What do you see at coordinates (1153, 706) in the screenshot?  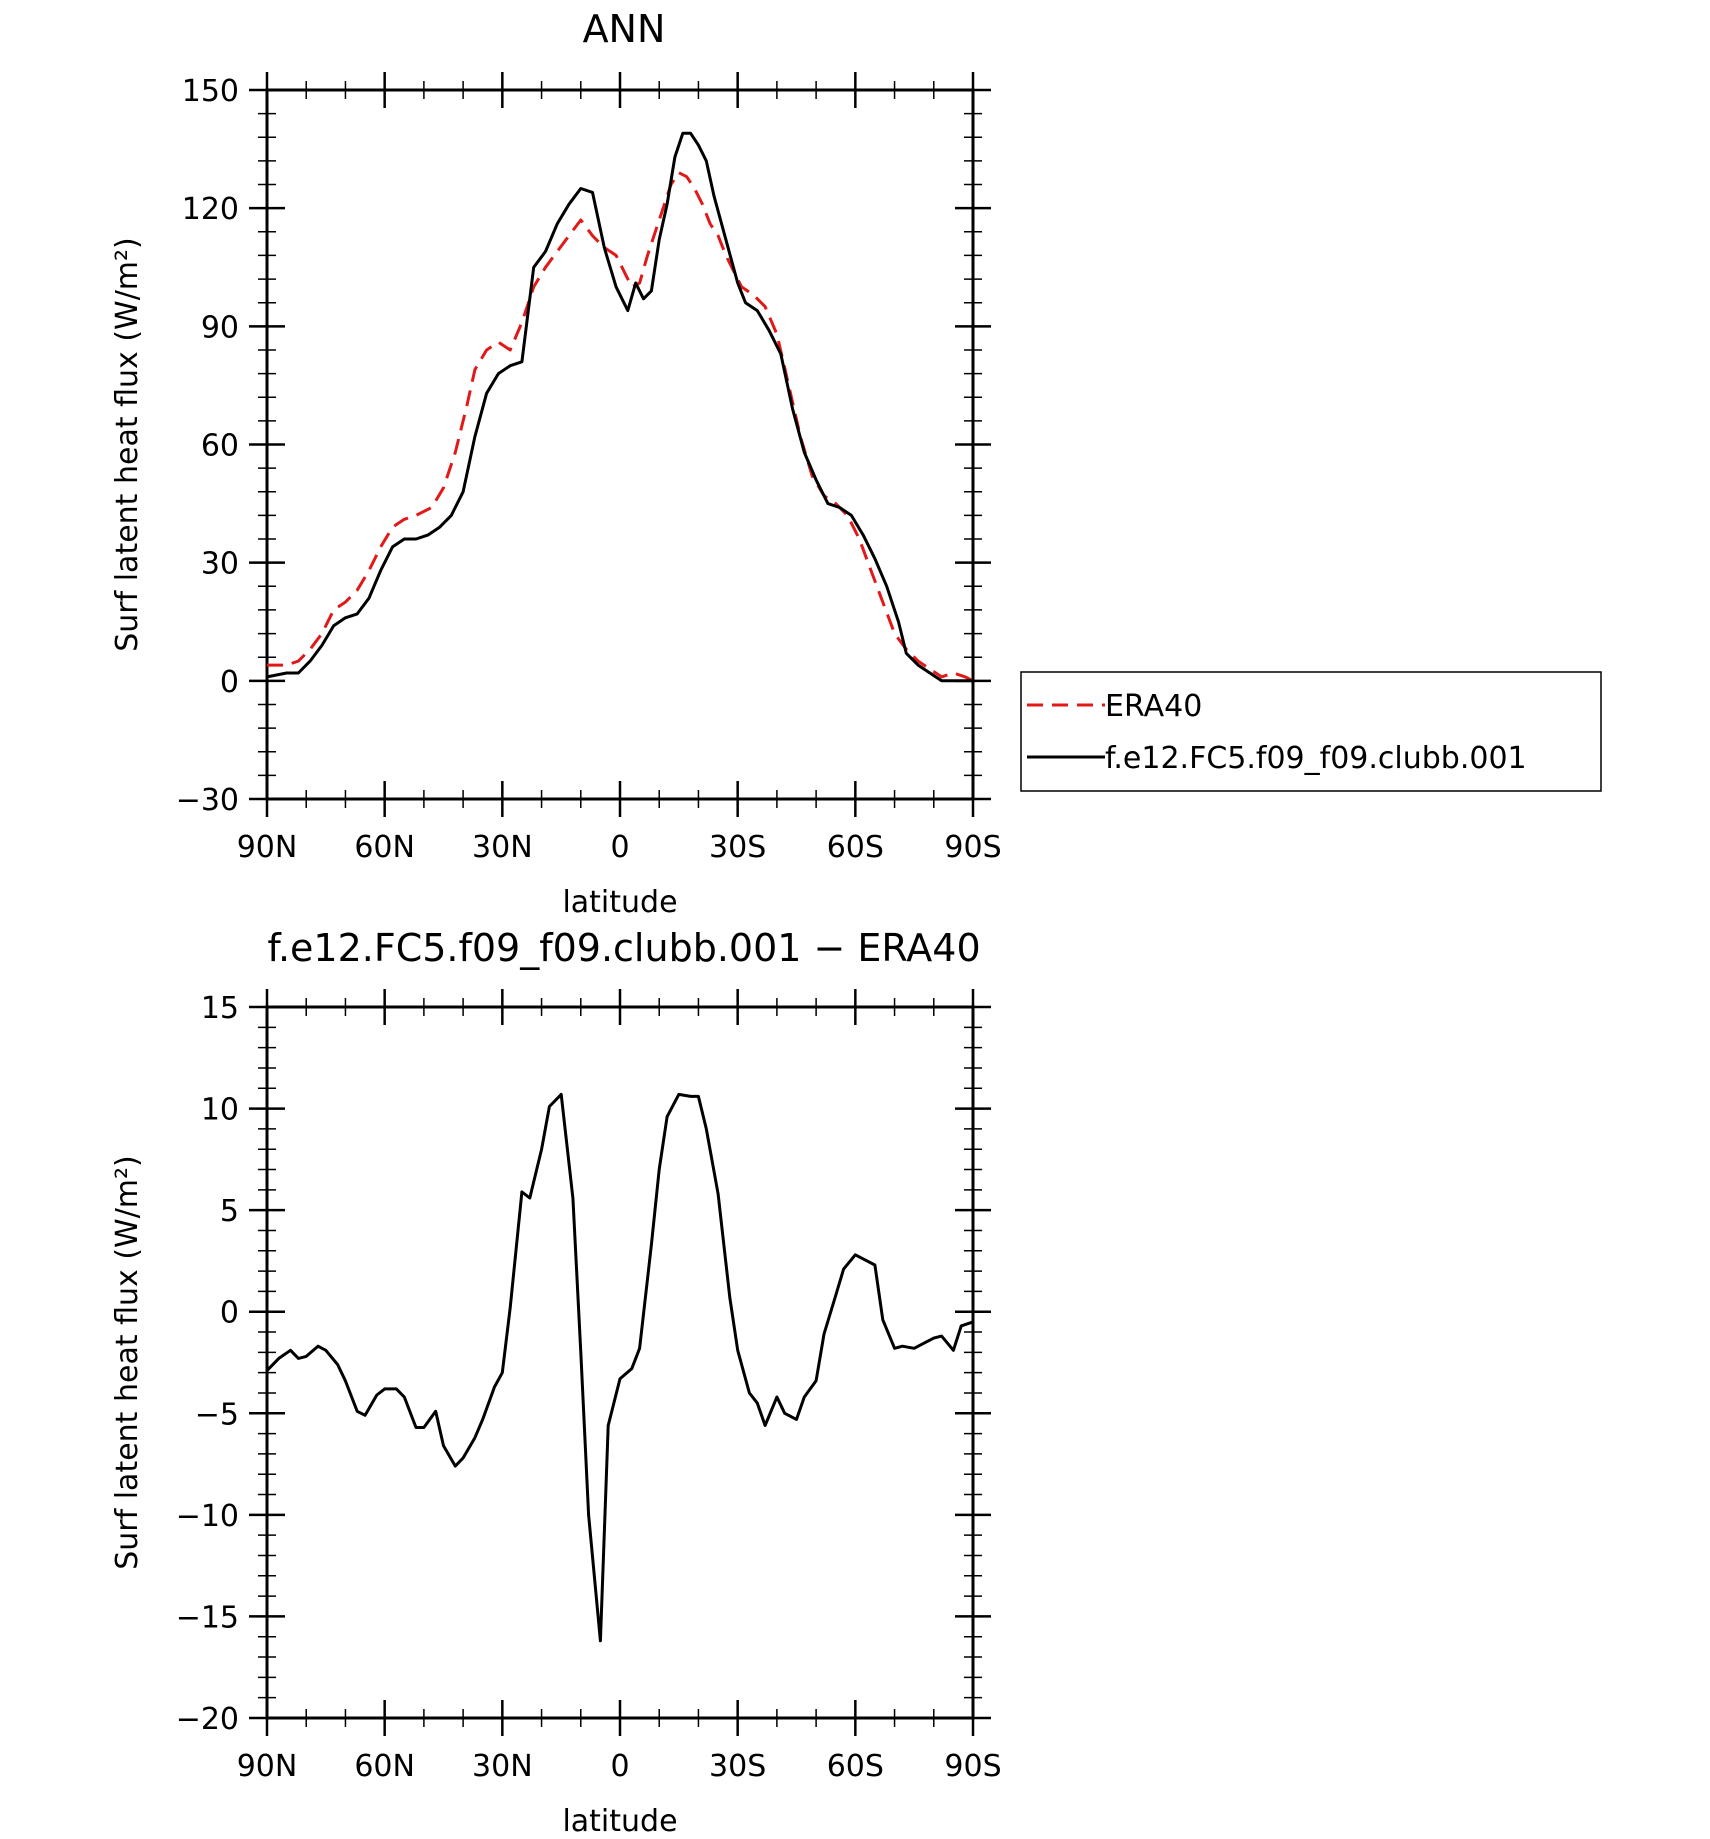 I see `legend-entry-era40: ERA40` at bounding box center [1153, 706].